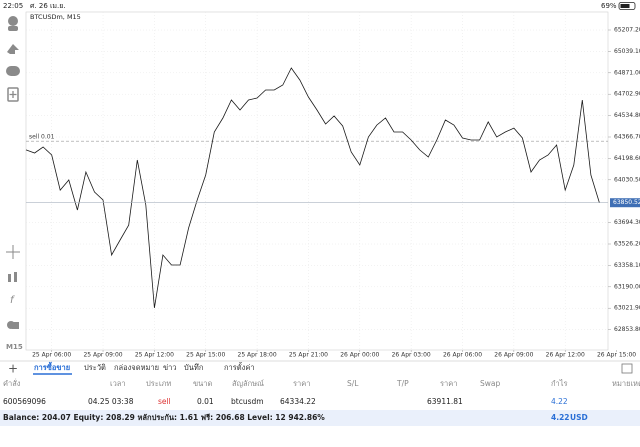 This screenshot has height=447, width=640. What do you see at coordinates (353, 383) in the screenshot?
I see `column-header: S/L` at bounding box center [353, 383].